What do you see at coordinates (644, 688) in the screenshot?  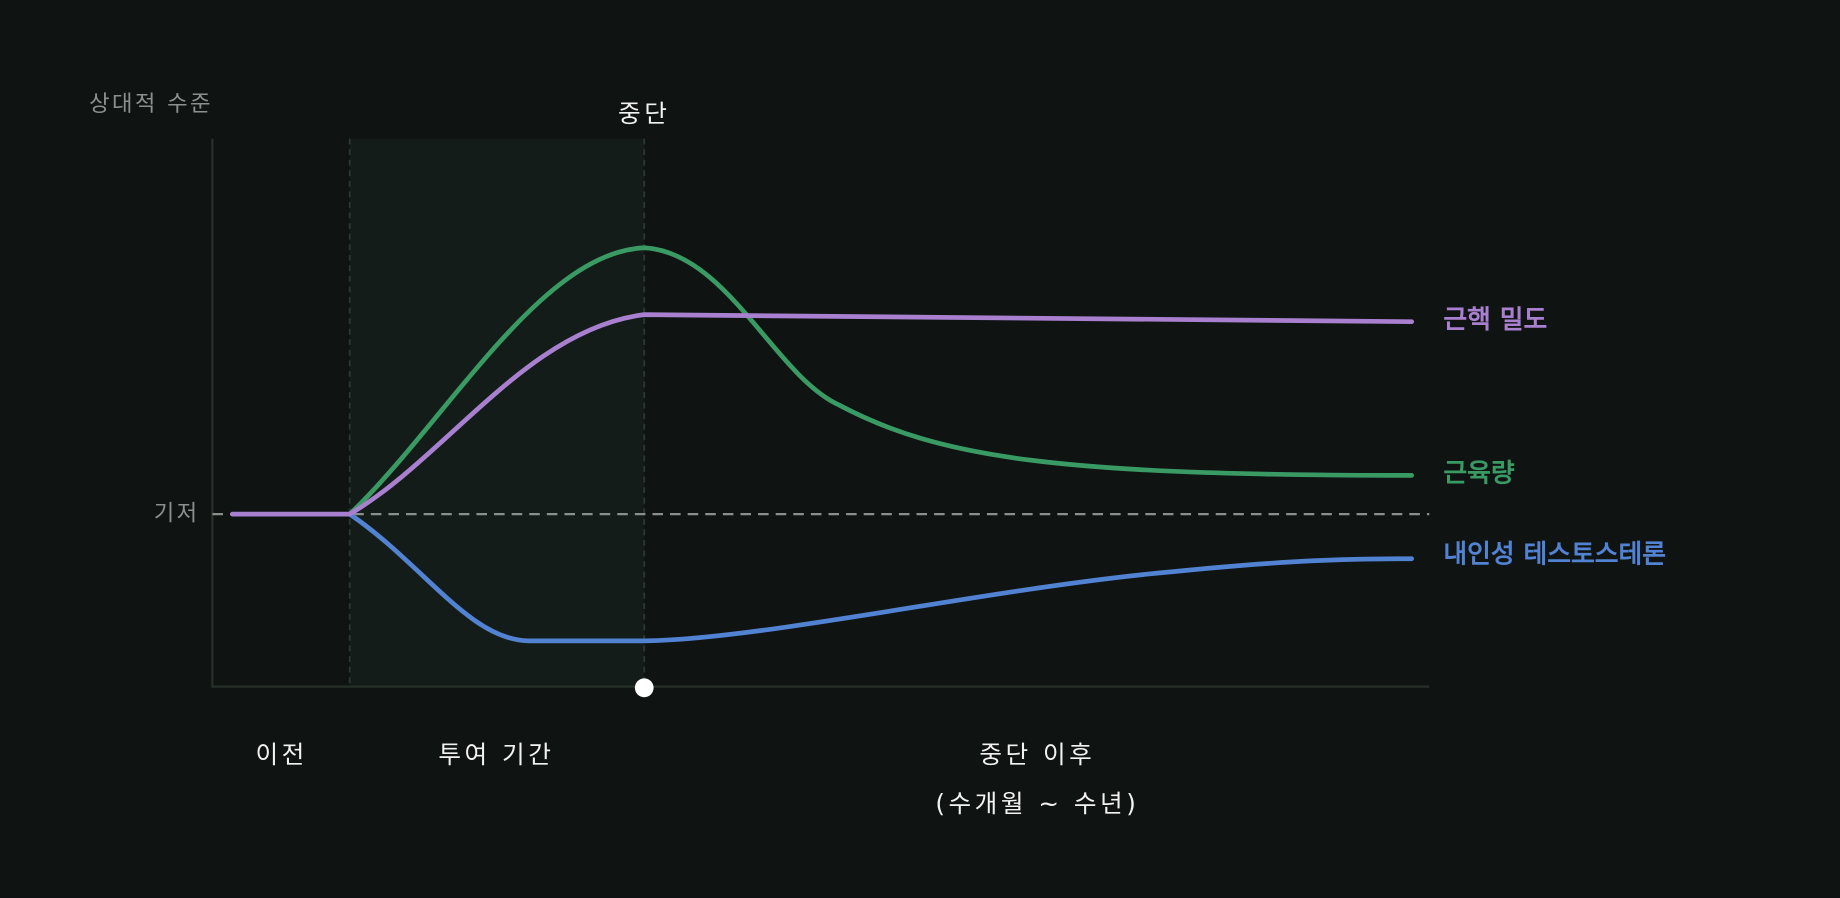 I see `stop-marker` at bounding box center [644, 688].